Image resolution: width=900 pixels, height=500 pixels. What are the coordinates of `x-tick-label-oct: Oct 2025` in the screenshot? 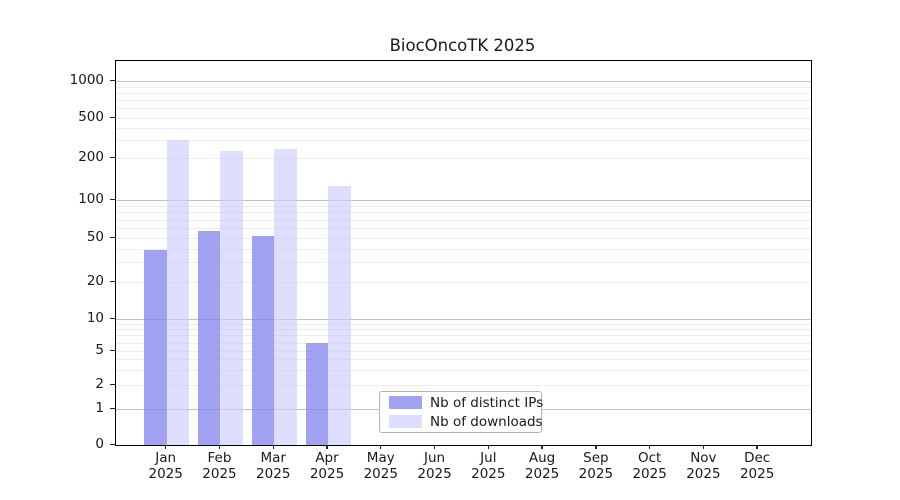 It's located at (649, 466).